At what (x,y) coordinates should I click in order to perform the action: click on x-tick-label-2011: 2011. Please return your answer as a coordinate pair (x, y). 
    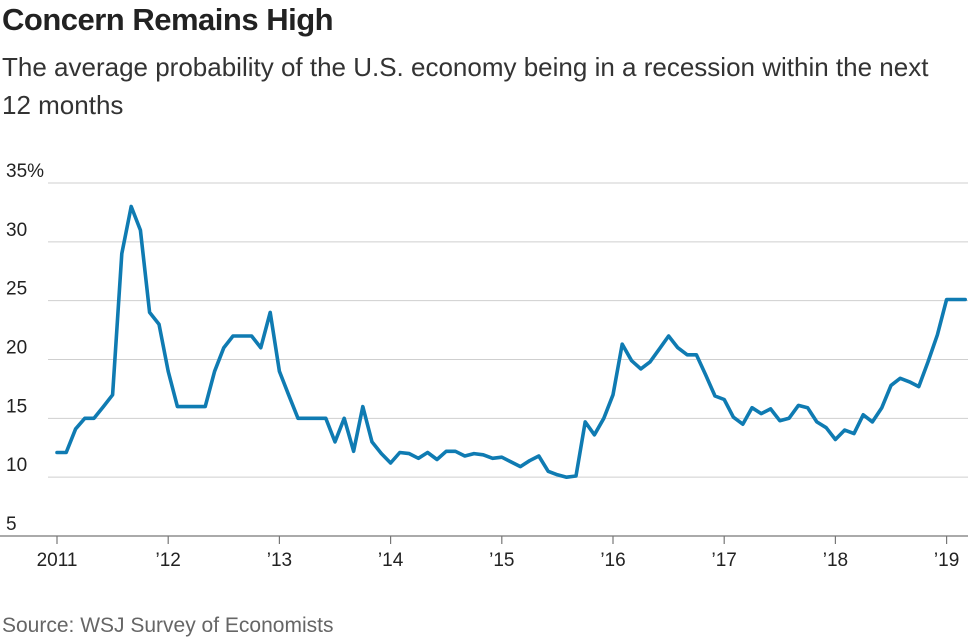
    Looking at the image, I should click on (57, 560).